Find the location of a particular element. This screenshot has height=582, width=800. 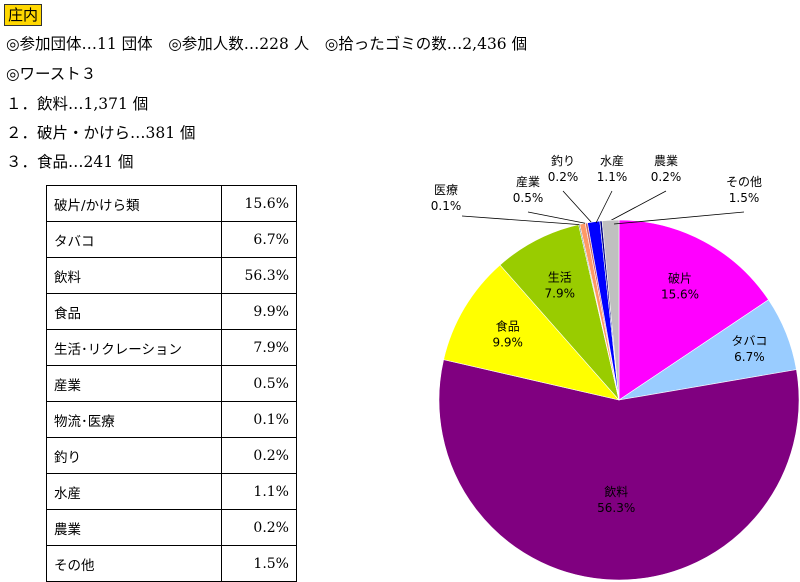

category-percent: 0.2% is located at coordinates (259, 527).